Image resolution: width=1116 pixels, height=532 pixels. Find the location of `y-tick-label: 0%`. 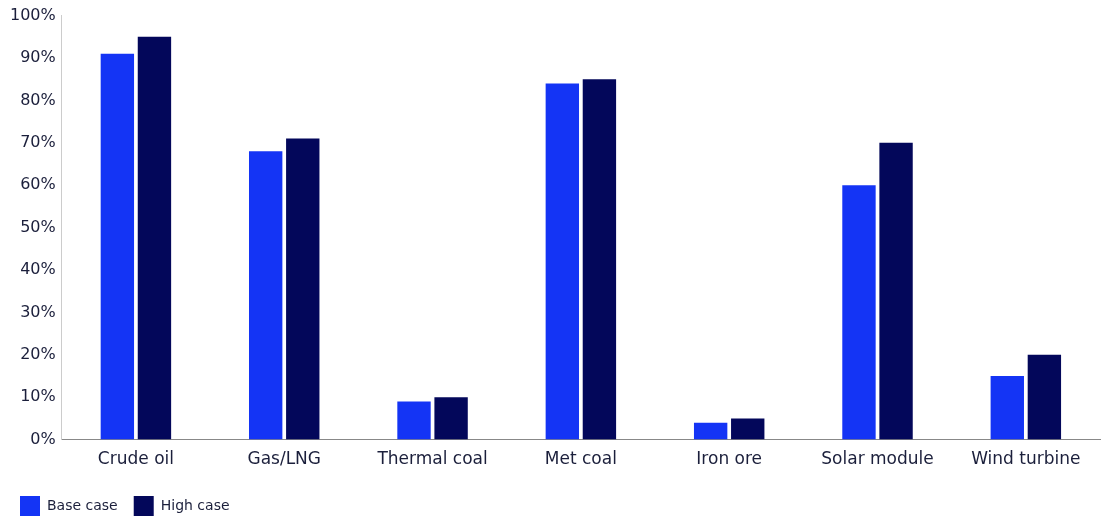

y-tick-label: 0% is located at coordinates (43, 438).